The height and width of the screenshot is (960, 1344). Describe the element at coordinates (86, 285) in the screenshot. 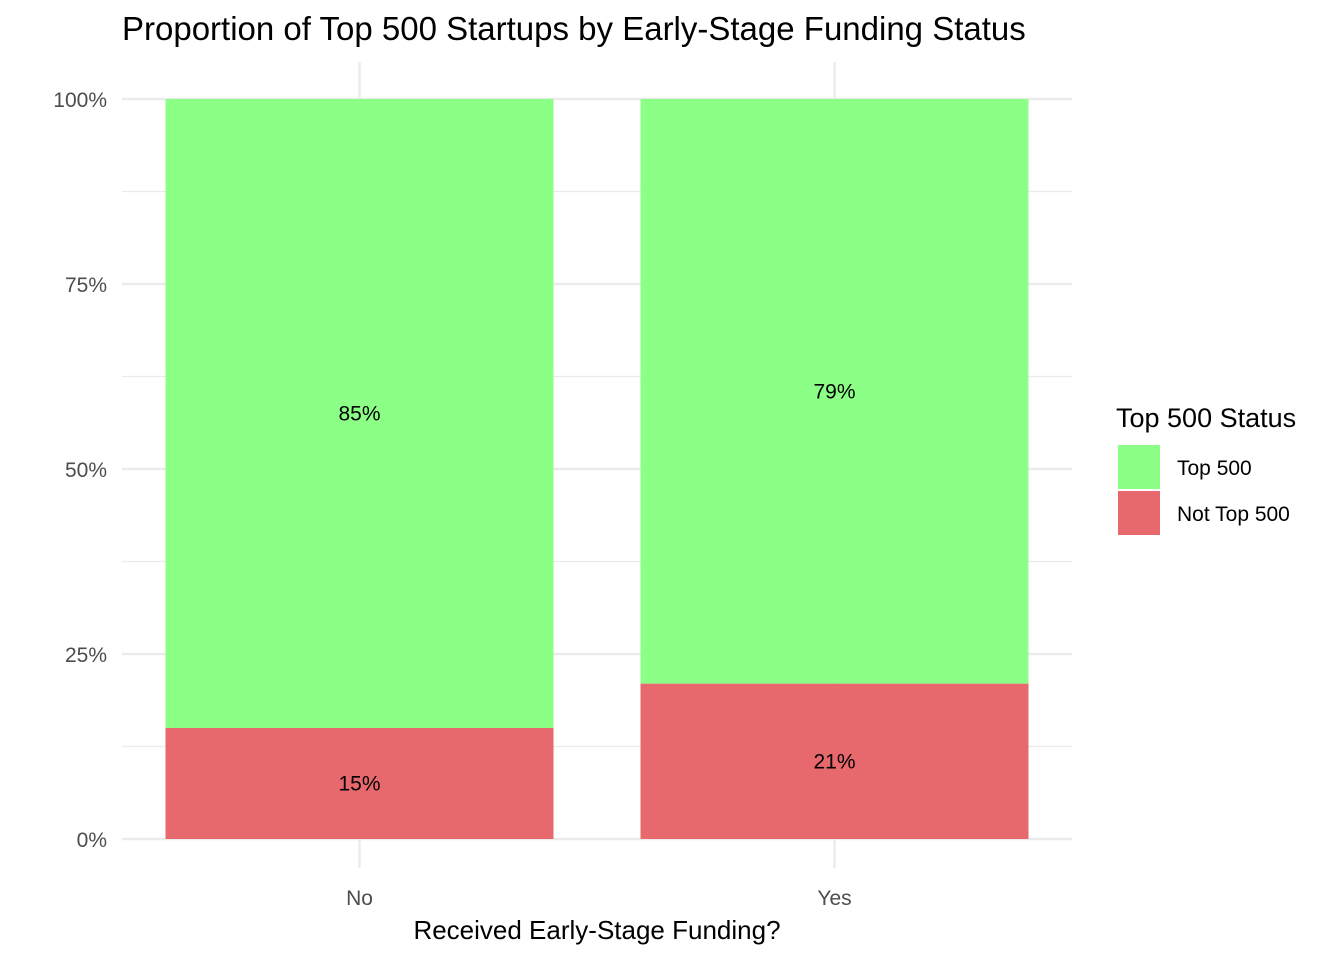

I see `y-tick-label: 75%` at that location.